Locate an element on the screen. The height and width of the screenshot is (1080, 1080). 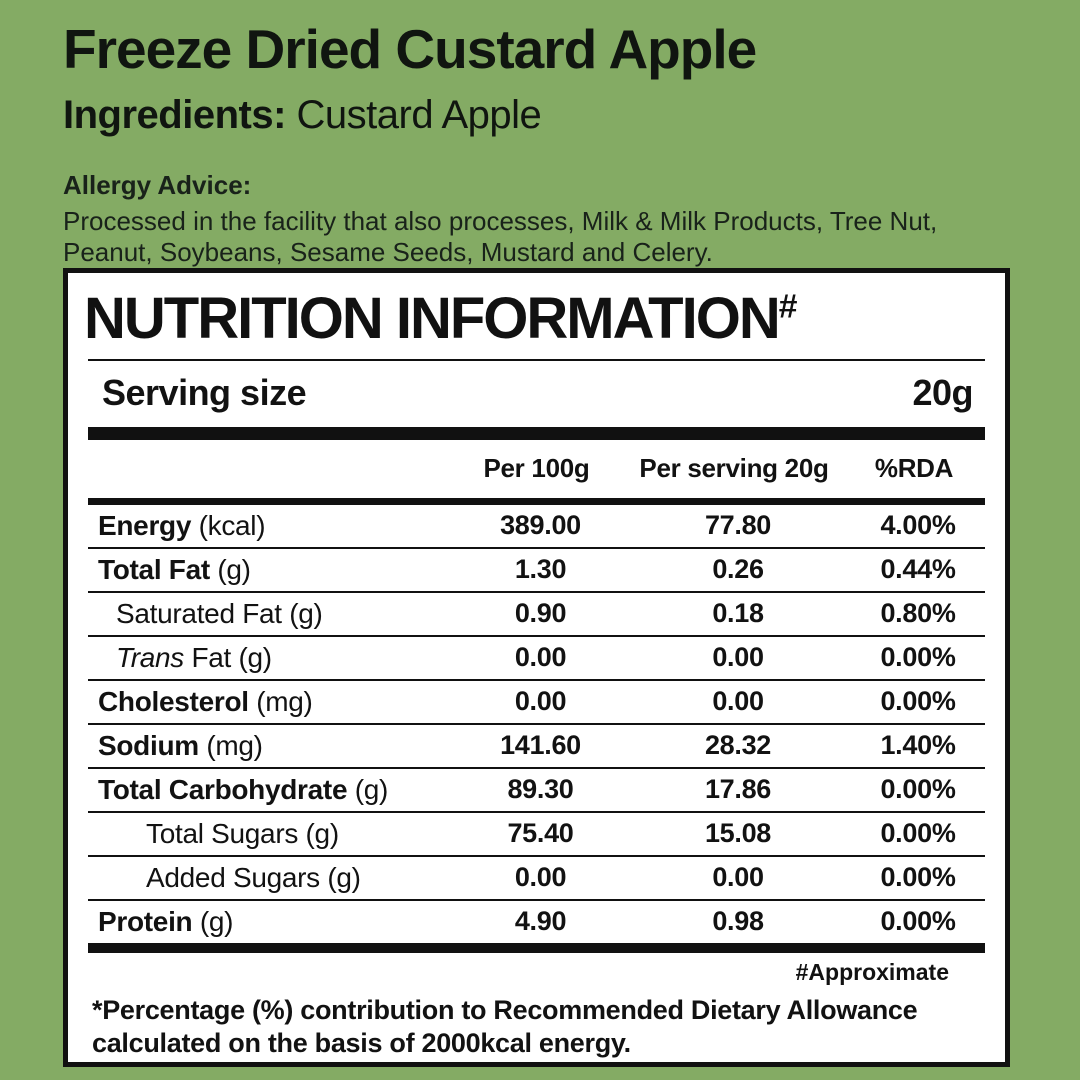
nutrient-value-serving: 0.18 is located at coordinates (738, 613).